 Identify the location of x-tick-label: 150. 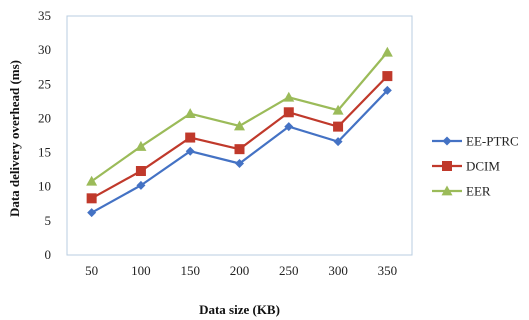
(190, 270).